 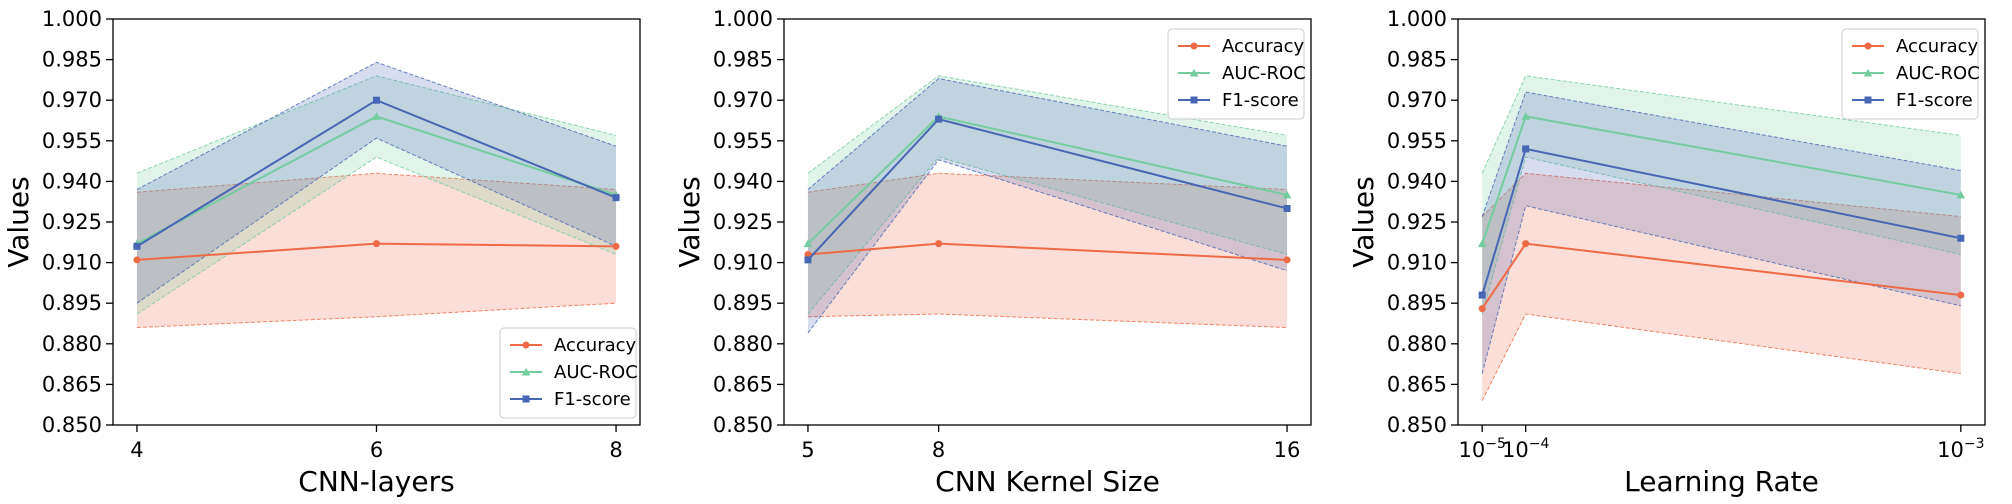 I want to click on y-tick-label: 0.940, so click(x=743, y=181).